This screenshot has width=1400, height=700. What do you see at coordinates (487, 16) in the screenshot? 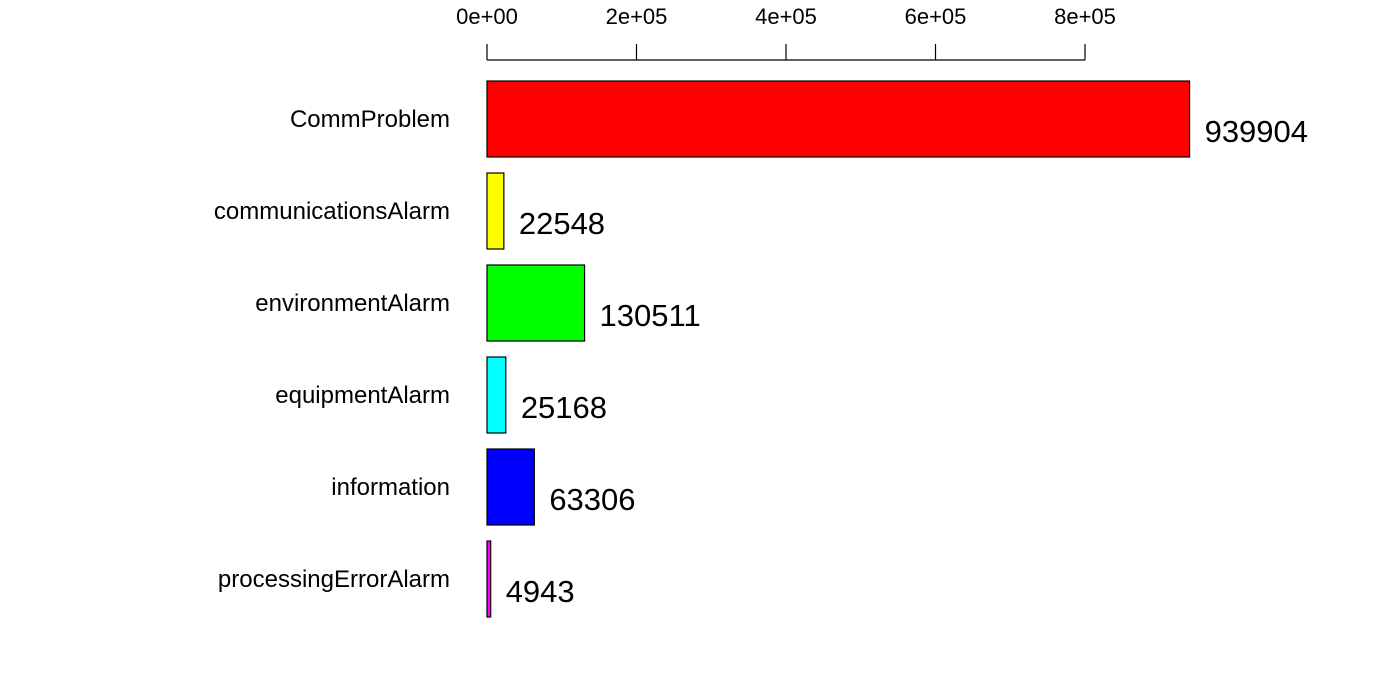
I see `x-tick-label: 0e+00` at bounding box center [487, 16].